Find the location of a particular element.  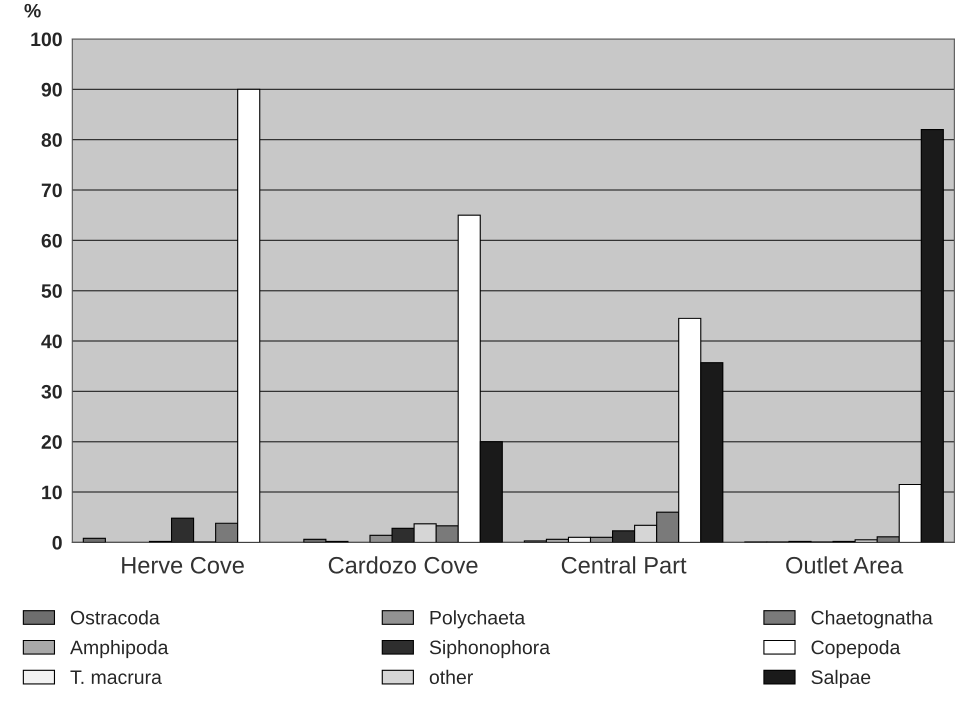

y-tick-label: 60 is located at coordinates (52, 241).